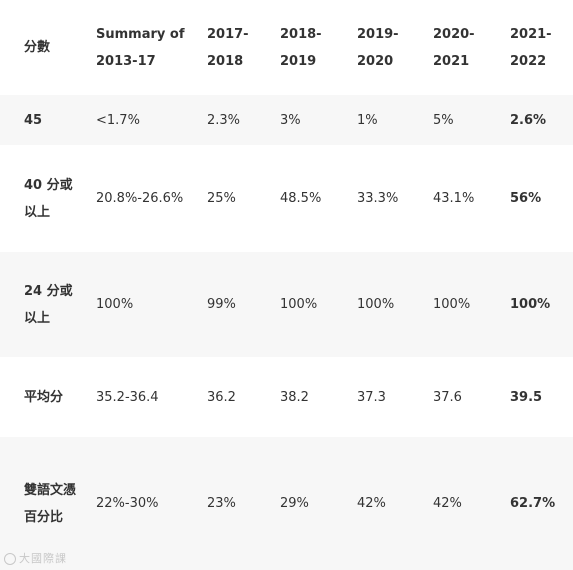 The width and height of the screenshot is (573, 570). Describe the element at coordinates (37, 47) in the screenshot. I see `header-score: 分數` at that location.